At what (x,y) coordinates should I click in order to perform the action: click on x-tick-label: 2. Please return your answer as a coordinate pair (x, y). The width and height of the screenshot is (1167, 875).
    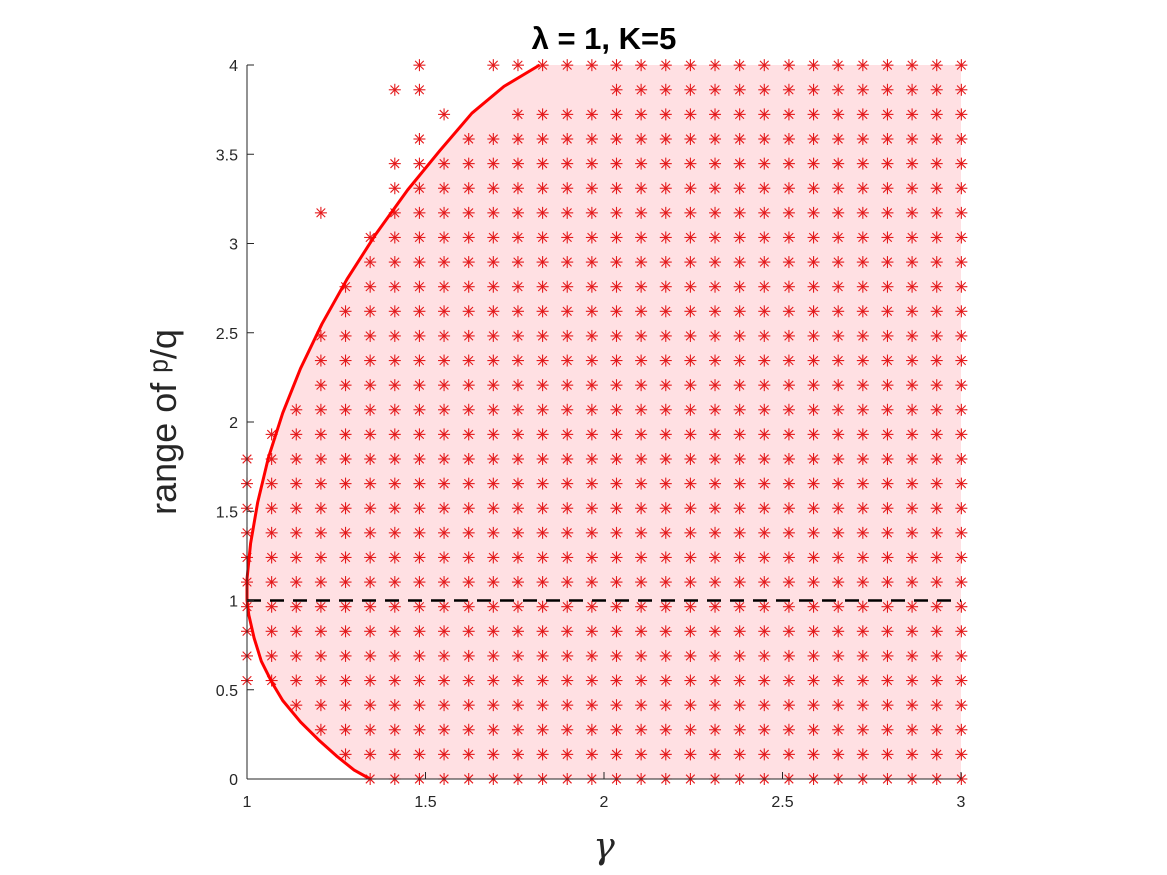
    Looking at the image, I should click on (604, 802).